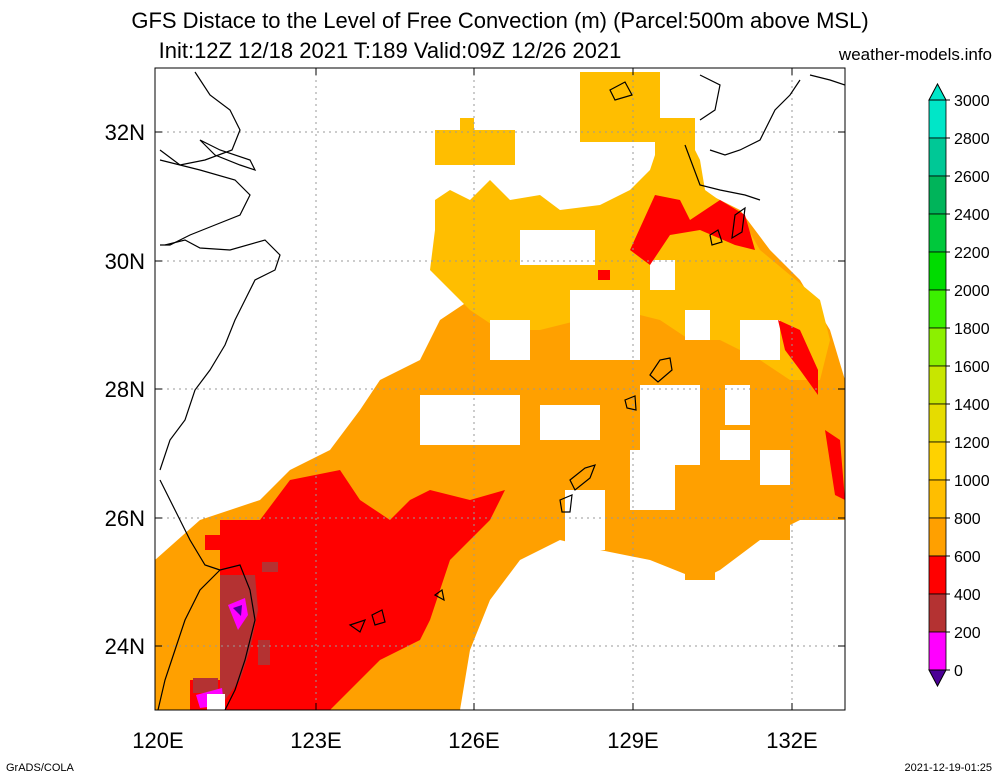  What do you see at coordinates (972, 367) in the screenshot?
I see `colorbar-label: 1600` at bounding box center [972, 367].